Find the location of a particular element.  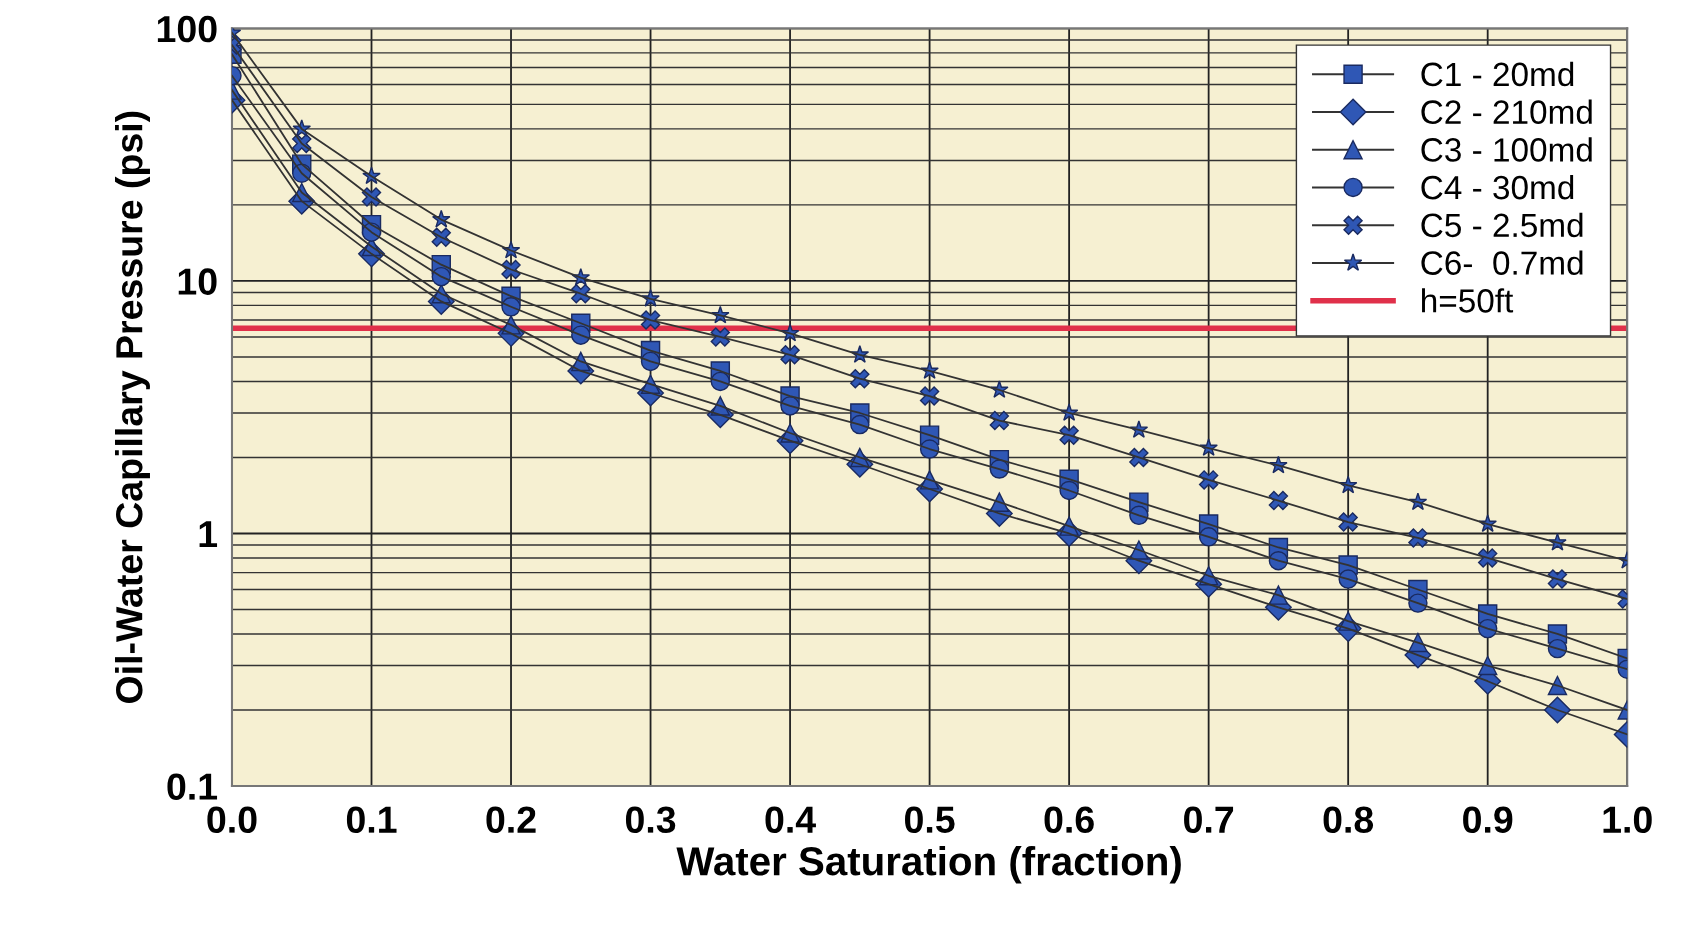

x-tick-label: 0.7 is located at coordinates (1209, 819).